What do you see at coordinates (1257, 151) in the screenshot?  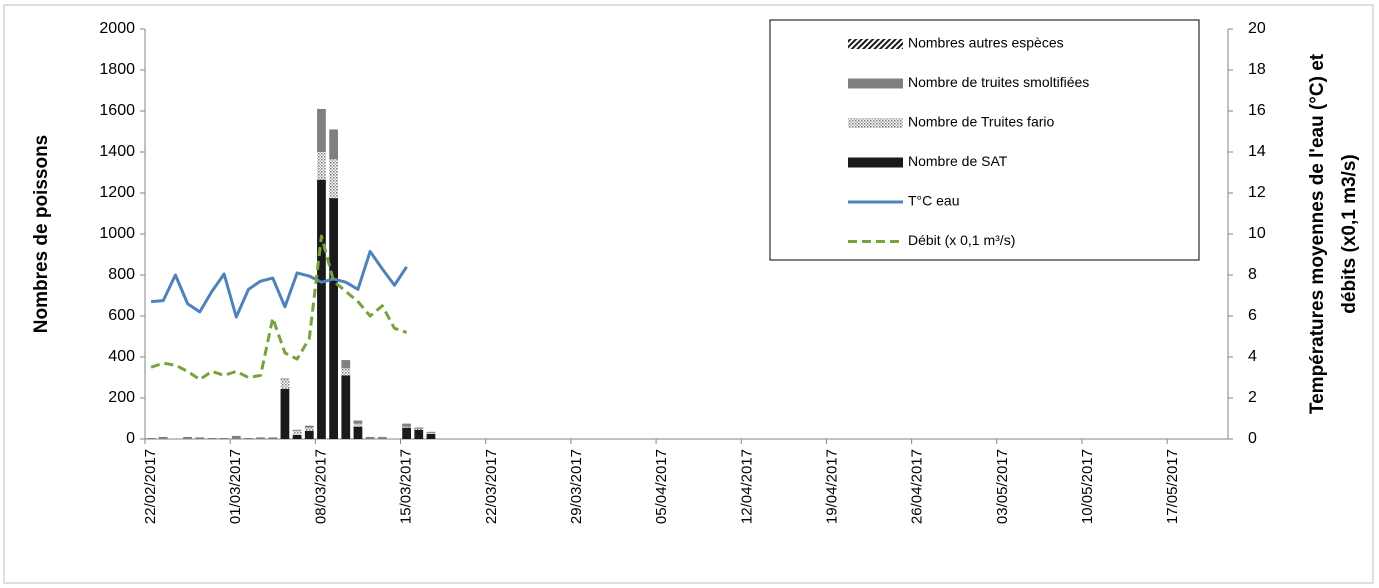 I see `y2-tick-label: 14` at bounding box center [1257, 151].